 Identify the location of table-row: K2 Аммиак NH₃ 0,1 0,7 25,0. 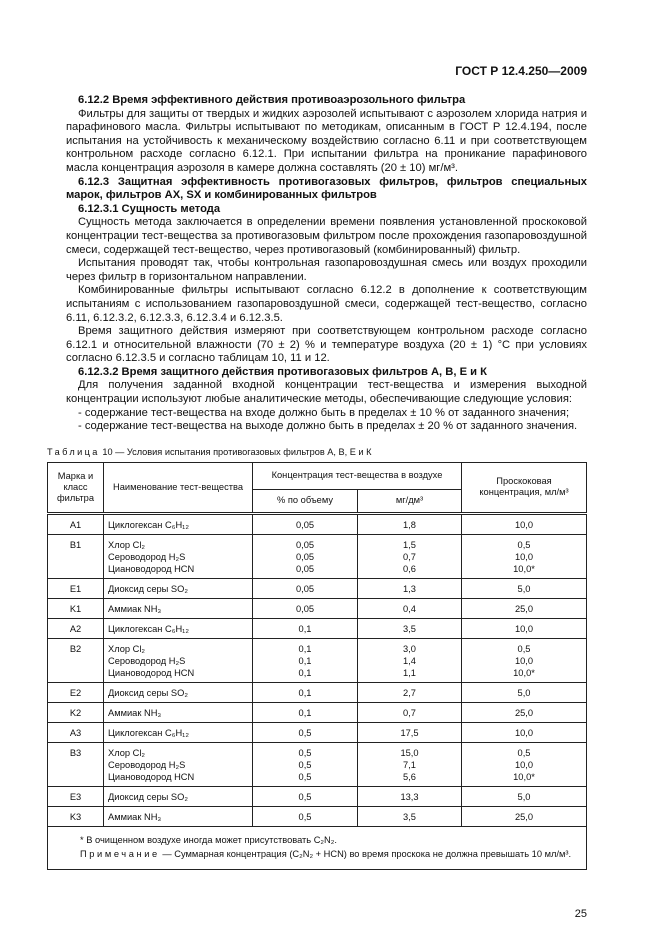
(317, 712).